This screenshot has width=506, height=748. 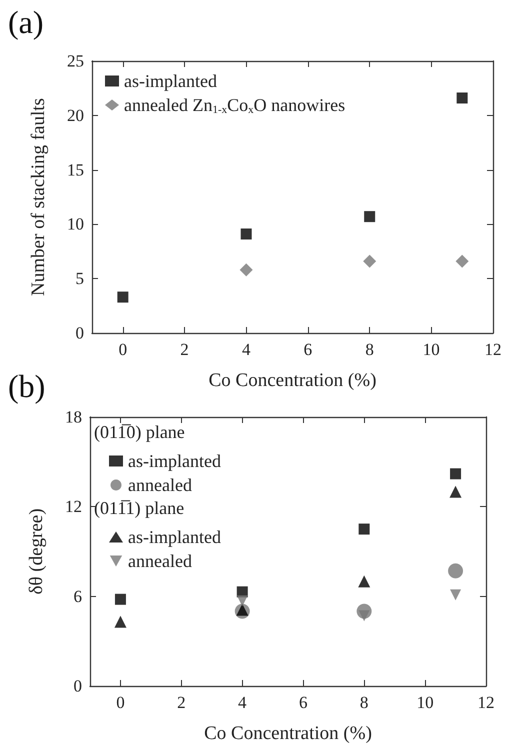 I want to click on y-tick-label: 5, so click(x=80, y=278).